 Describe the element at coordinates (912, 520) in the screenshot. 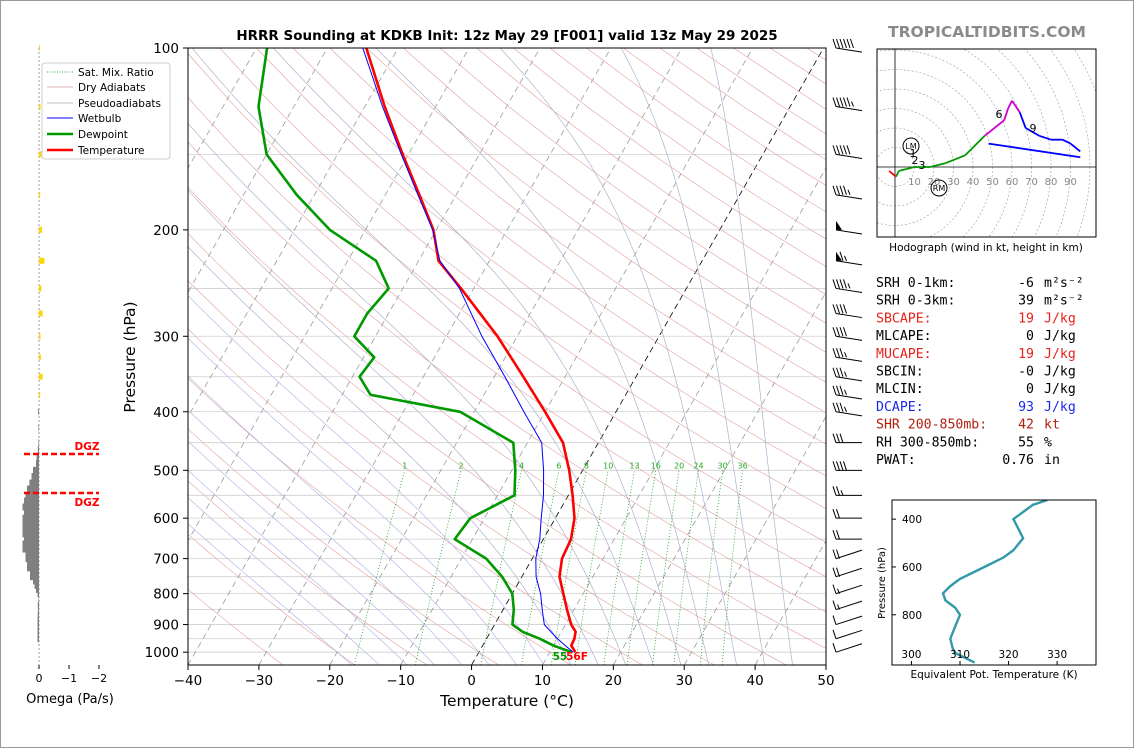

I see `theta-y-tick-label: 400` at that location.